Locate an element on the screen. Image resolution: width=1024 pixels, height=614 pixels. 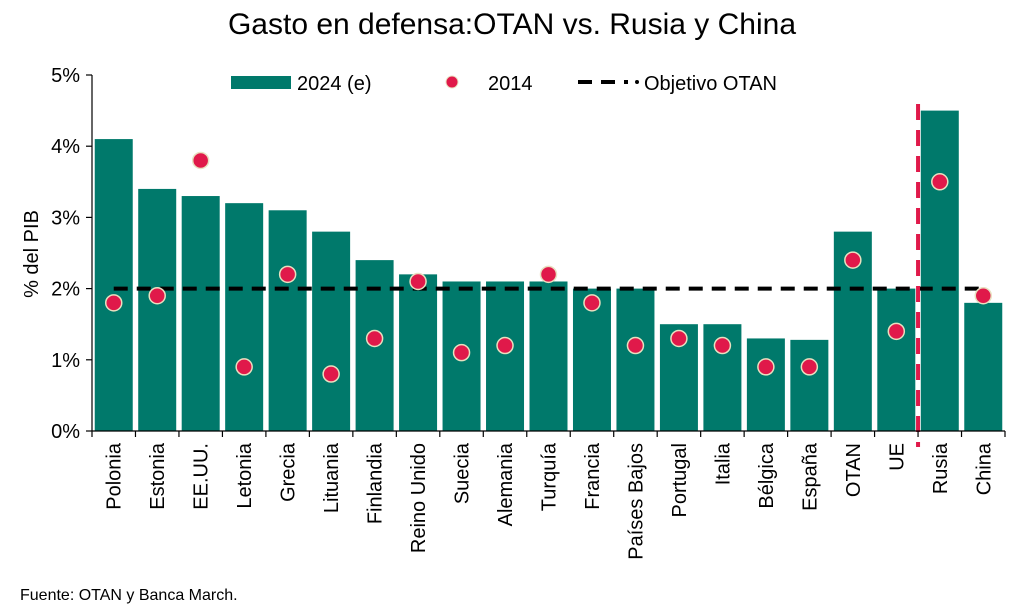
legend-swatch-line-dot is located at coordinates (637, 82).